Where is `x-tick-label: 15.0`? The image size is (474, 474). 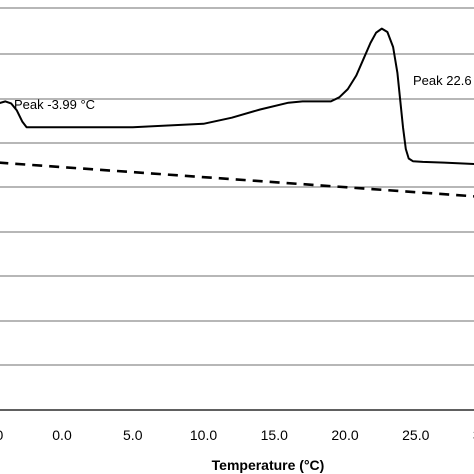 x-tick-label: 15.0 is located at coordinates (274, 435).